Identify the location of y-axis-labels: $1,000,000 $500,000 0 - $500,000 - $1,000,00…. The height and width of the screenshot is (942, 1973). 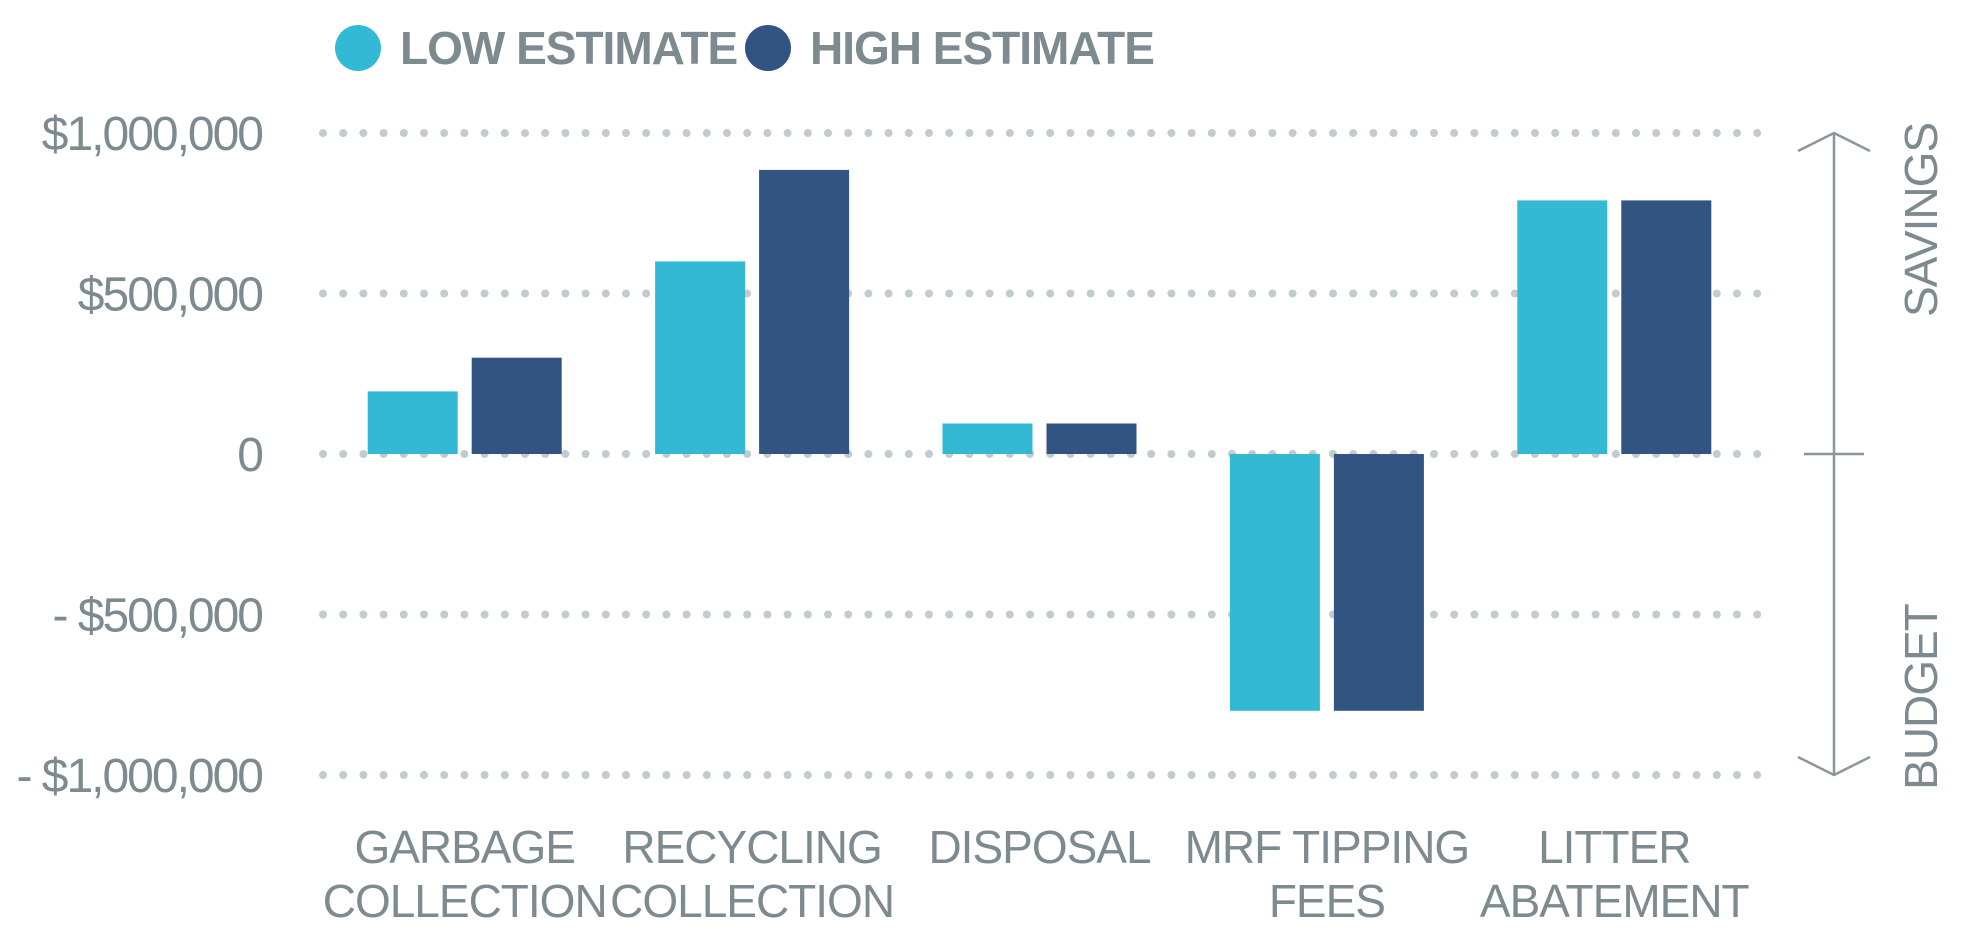
(140, 455).